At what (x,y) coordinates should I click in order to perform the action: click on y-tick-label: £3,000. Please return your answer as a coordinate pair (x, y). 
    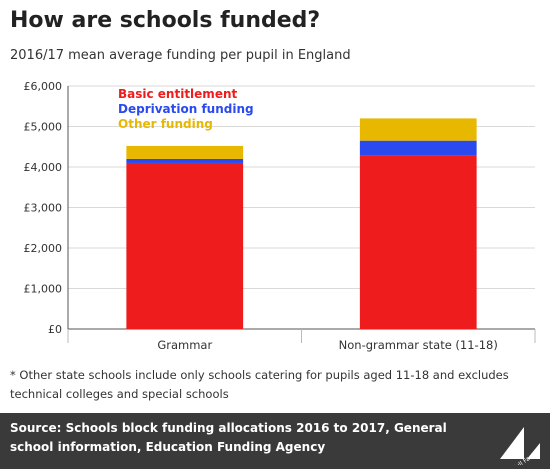
    Looking at the image, I should click on (43, 208).